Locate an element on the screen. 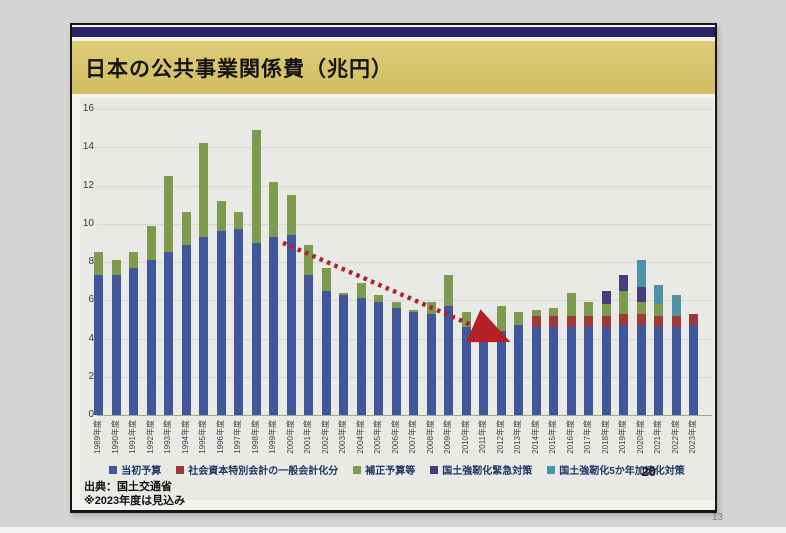 The image size is (786, 533). x-axis-label: 1996年度 is located at coordinates (220, 437).